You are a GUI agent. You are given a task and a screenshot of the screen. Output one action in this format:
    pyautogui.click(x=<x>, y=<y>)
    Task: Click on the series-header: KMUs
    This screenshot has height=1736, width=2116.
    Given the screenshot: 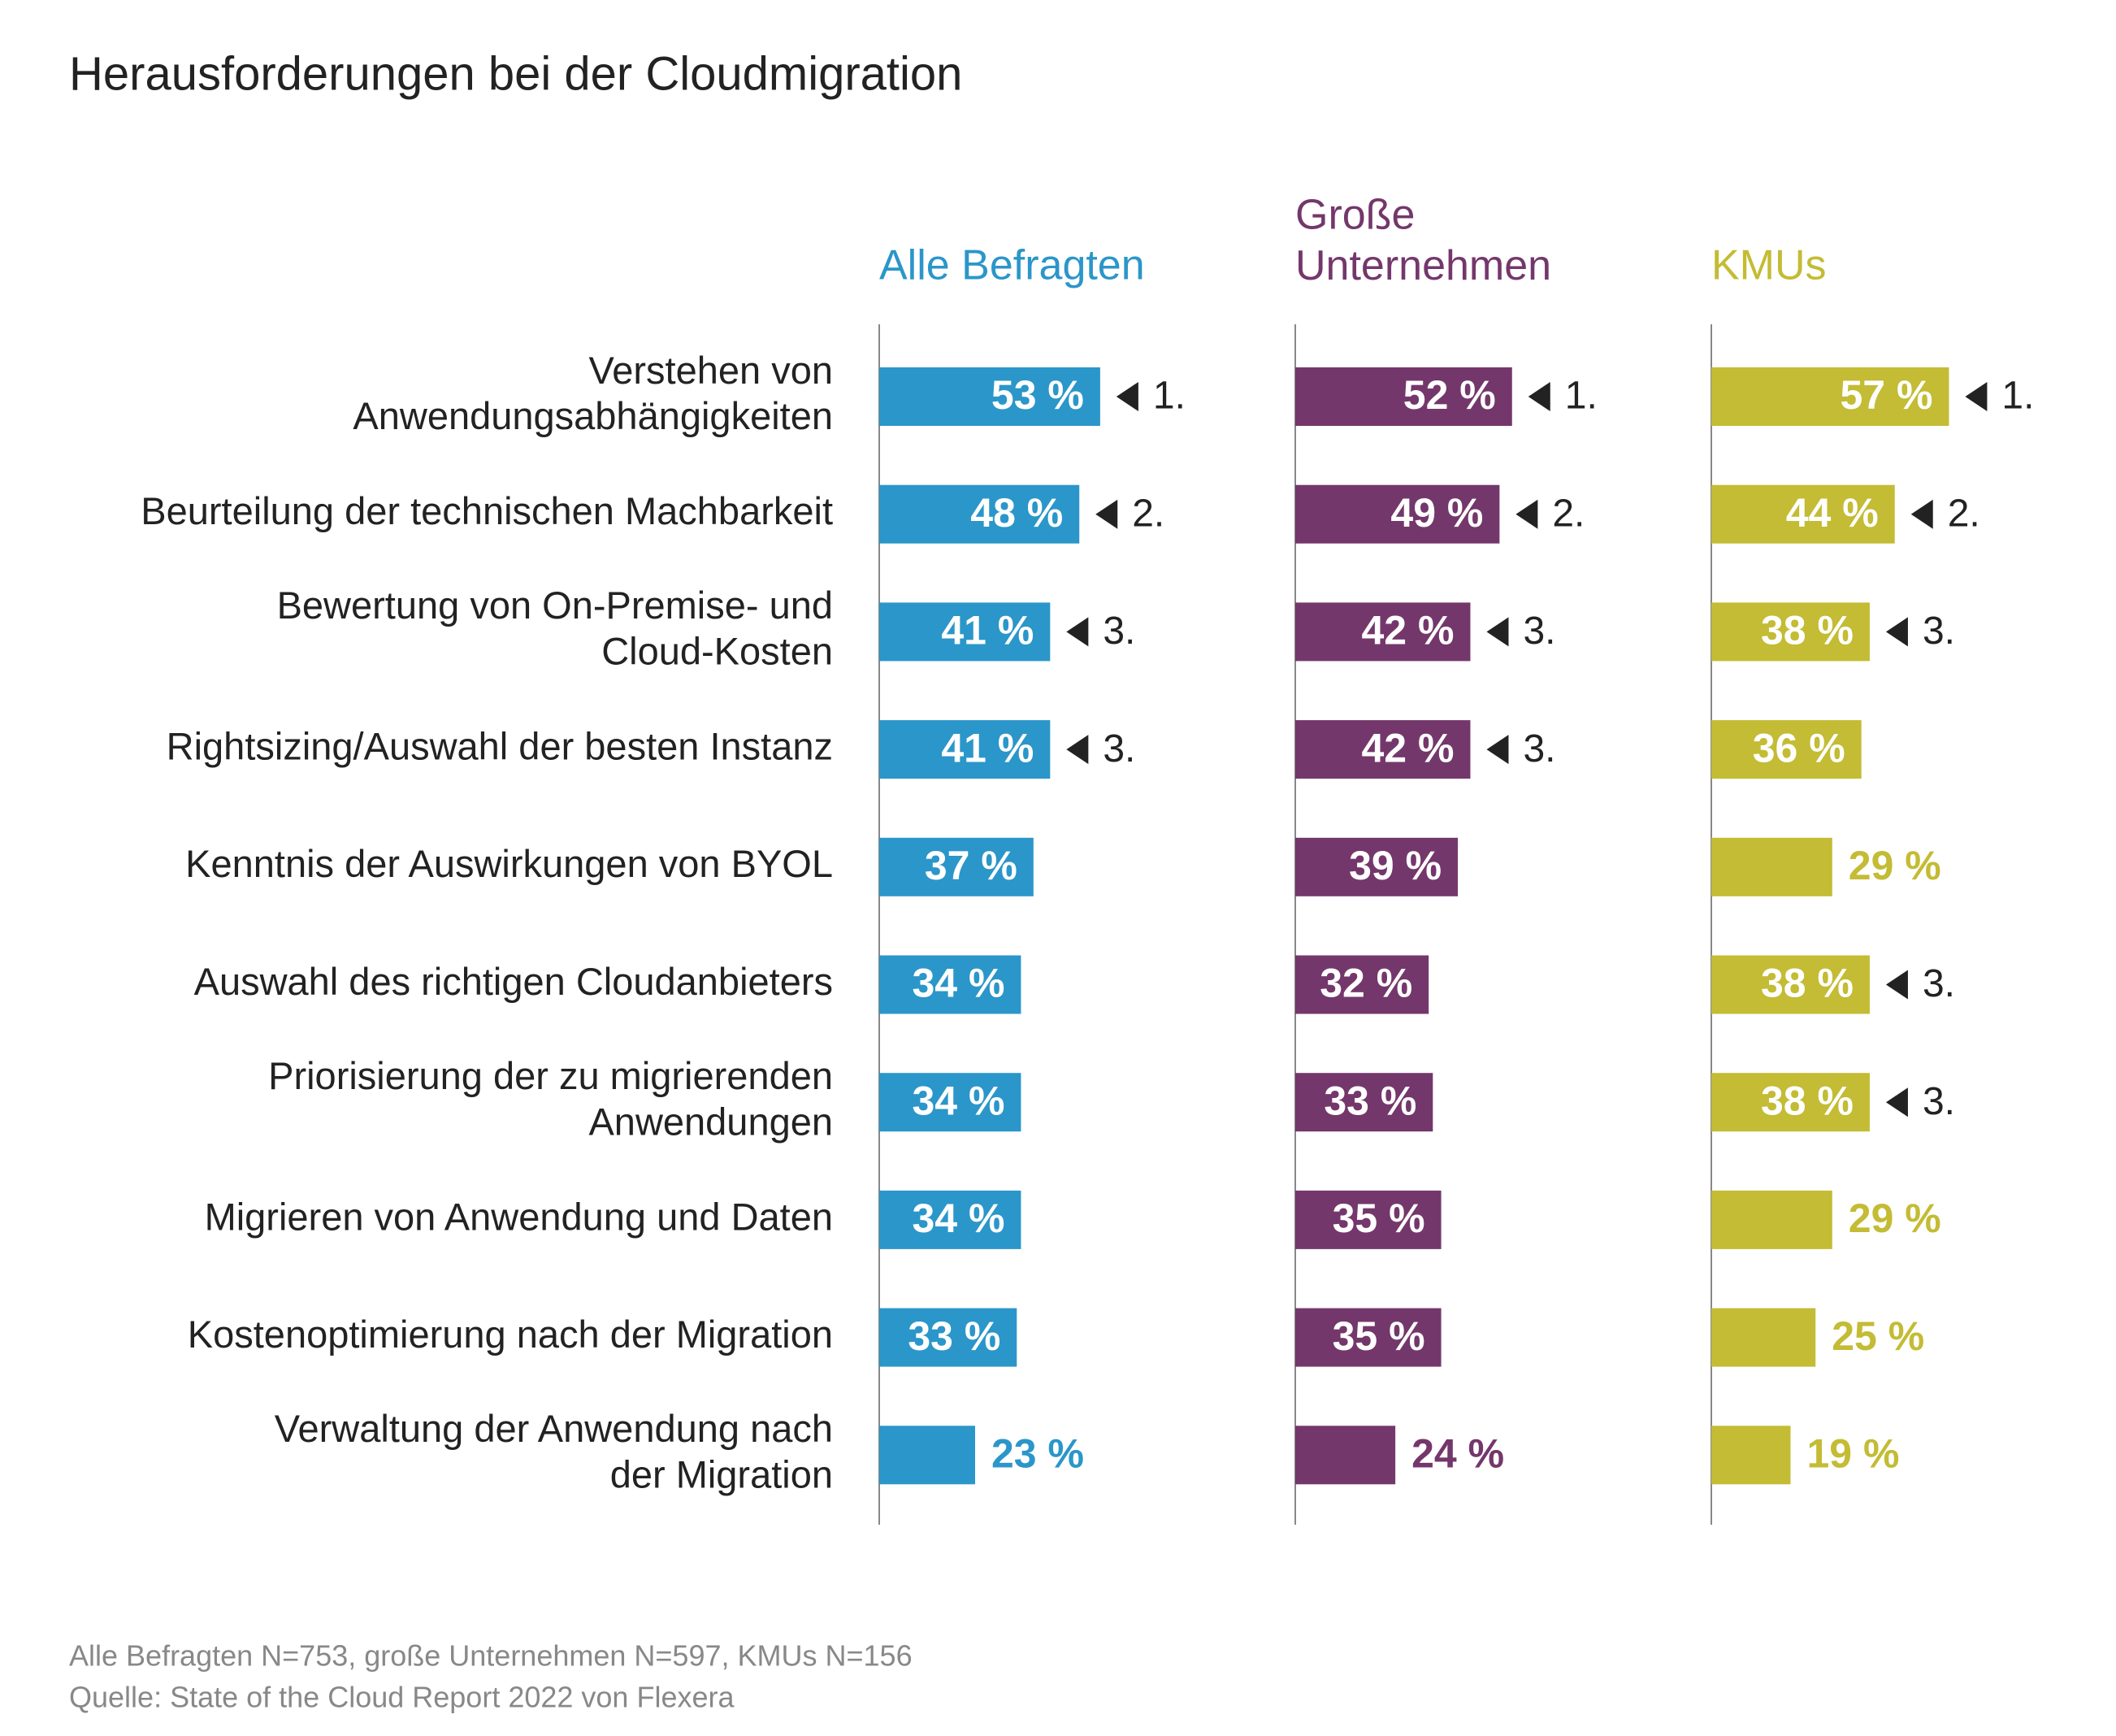 What is the action you would take?
    pyautogui.click(x=1769, y=265)
    